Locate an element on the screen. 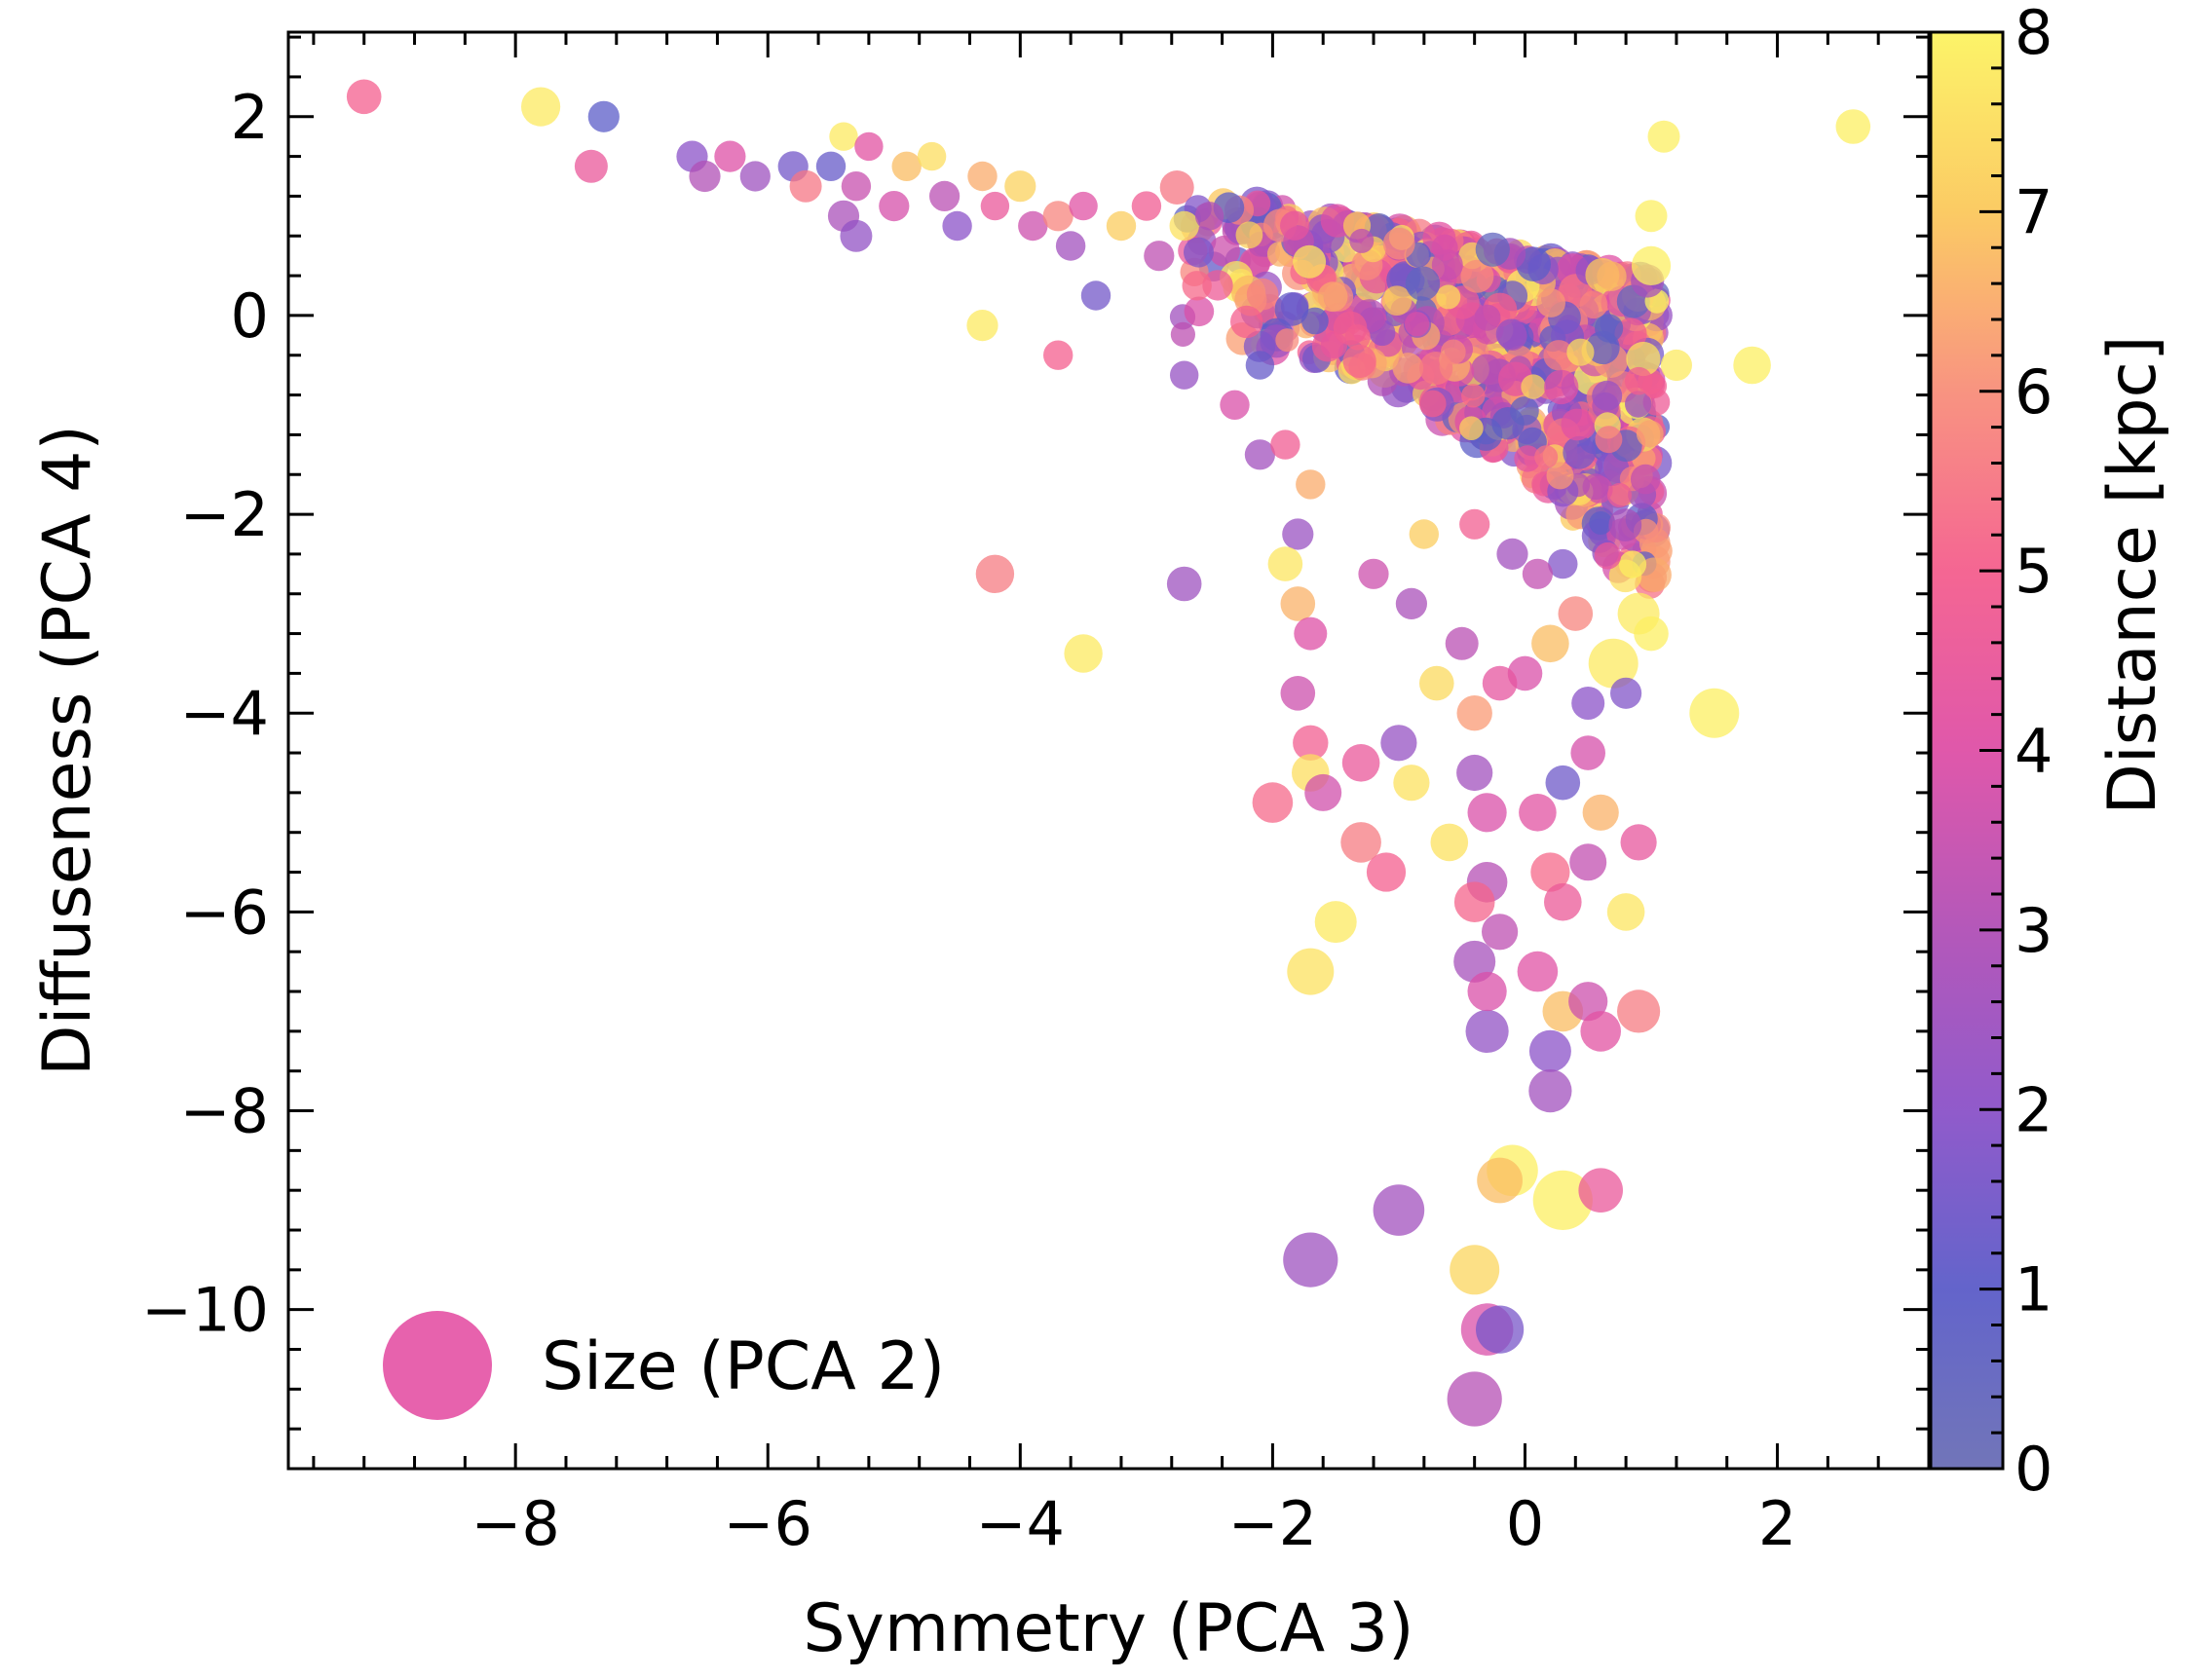 This screenshot has width=2185, height=1680. x-tick-label: −8 is located at coordinates (515, 1523).